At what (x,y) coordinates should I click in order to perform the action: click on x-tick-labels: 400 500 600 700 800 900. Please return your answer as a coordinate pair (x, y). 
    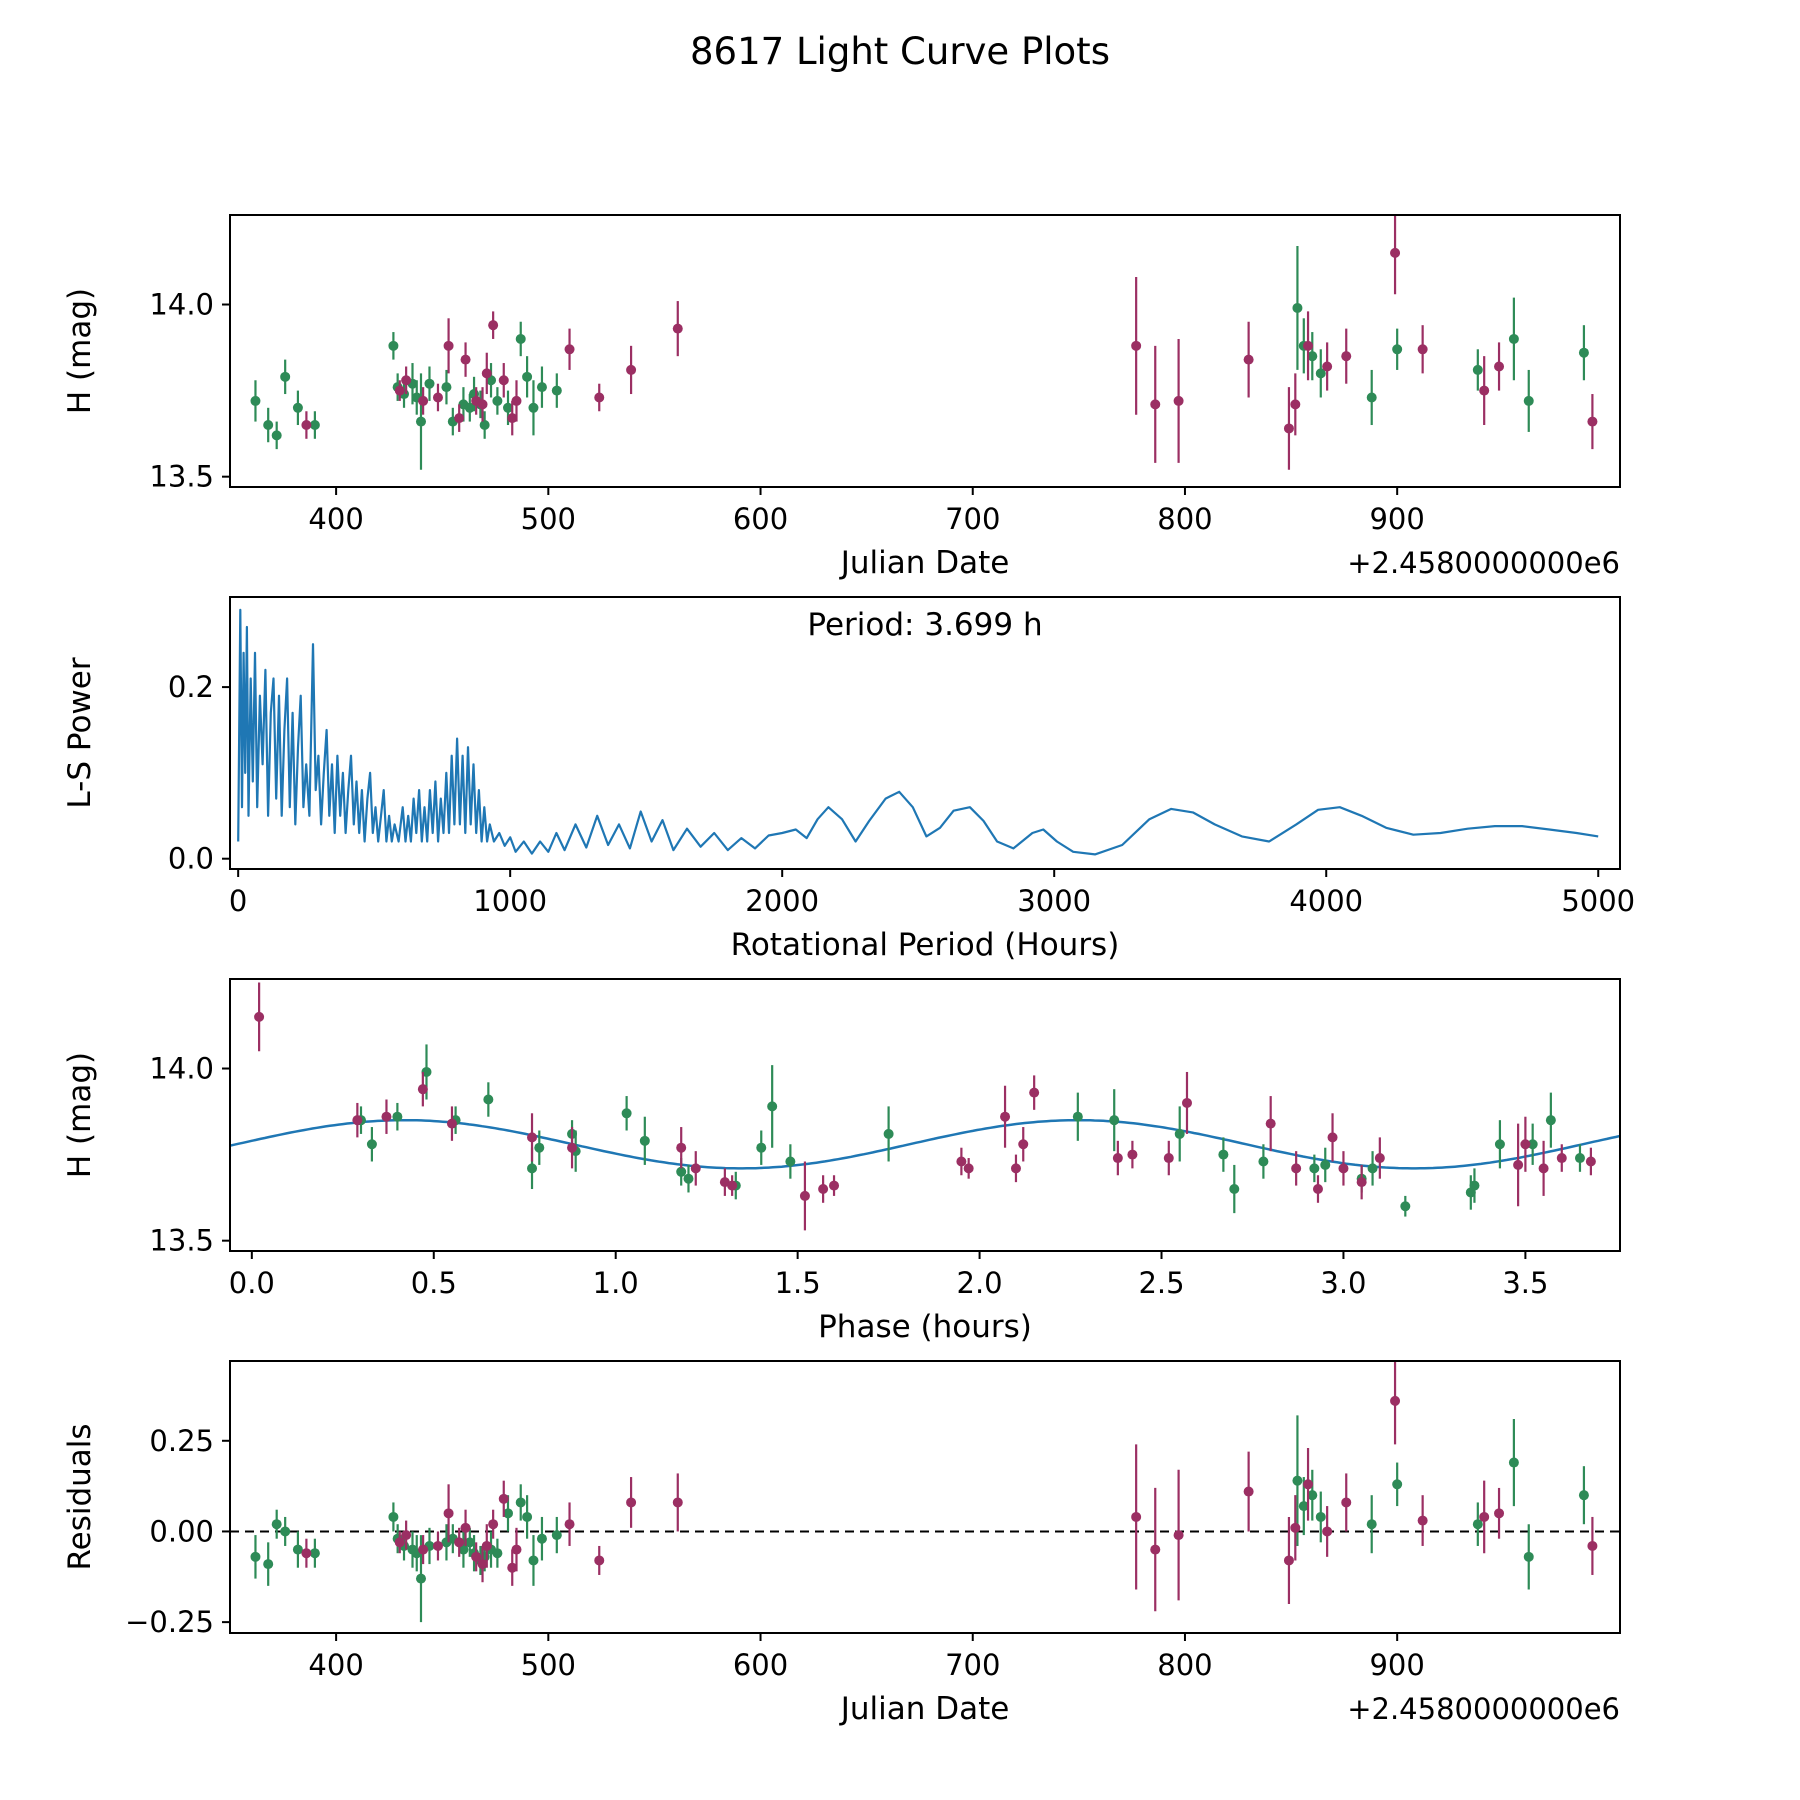
    Looking at the image, I should click on (866, 511).